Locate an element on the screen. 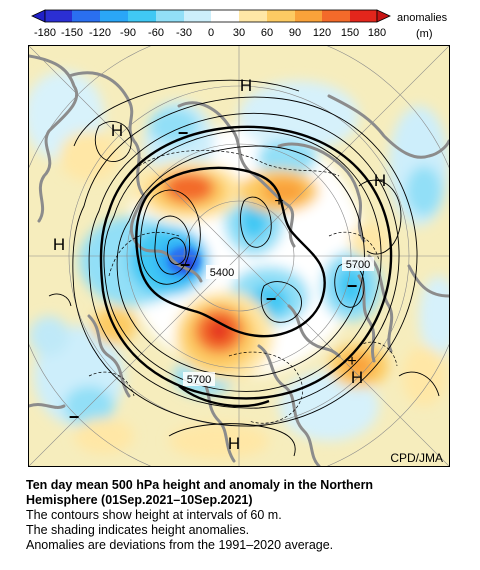  colorbar-tick-label: -180 is located at coordinates (45, 33).